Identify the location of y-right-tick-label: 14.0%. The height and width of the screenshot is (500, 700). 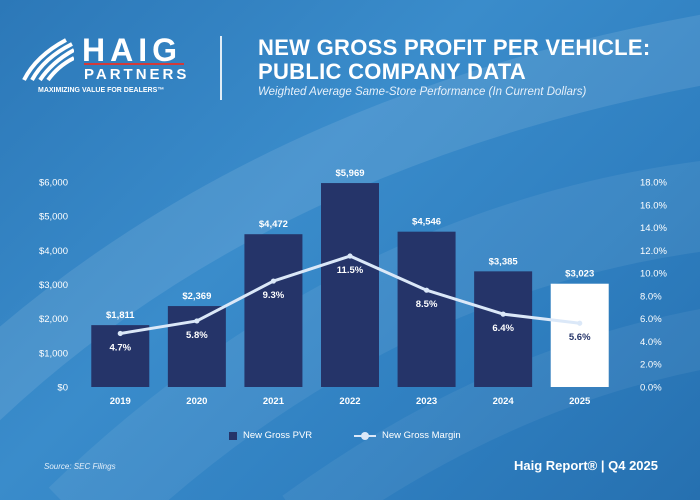
(653, 228).